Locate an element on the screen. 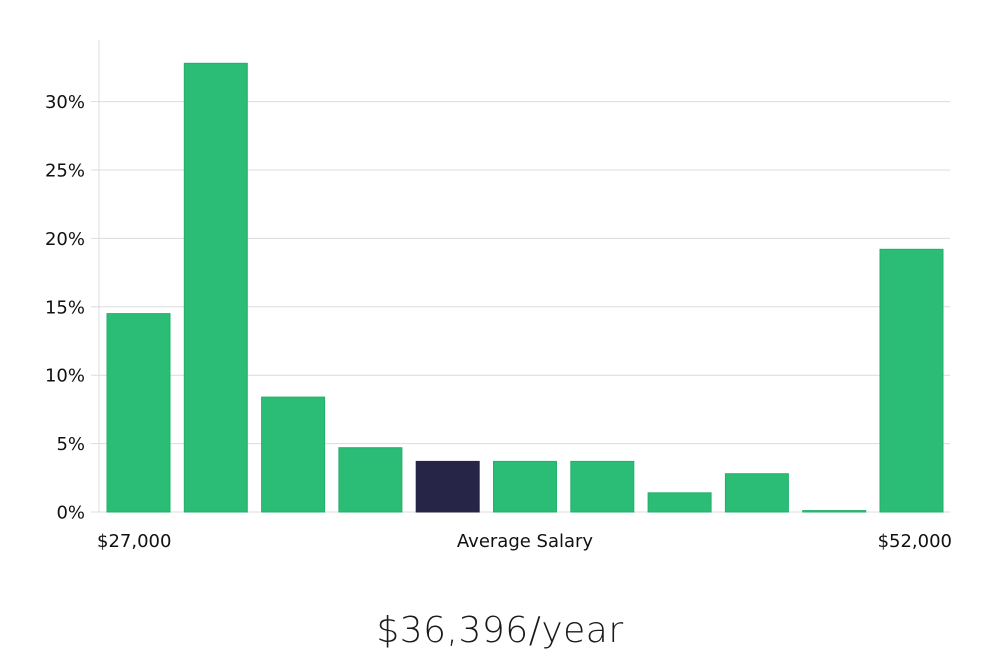 The width and height of the screenshot is (1000, 660). y-tick-label: 25% is located at coordinates (65, 171).